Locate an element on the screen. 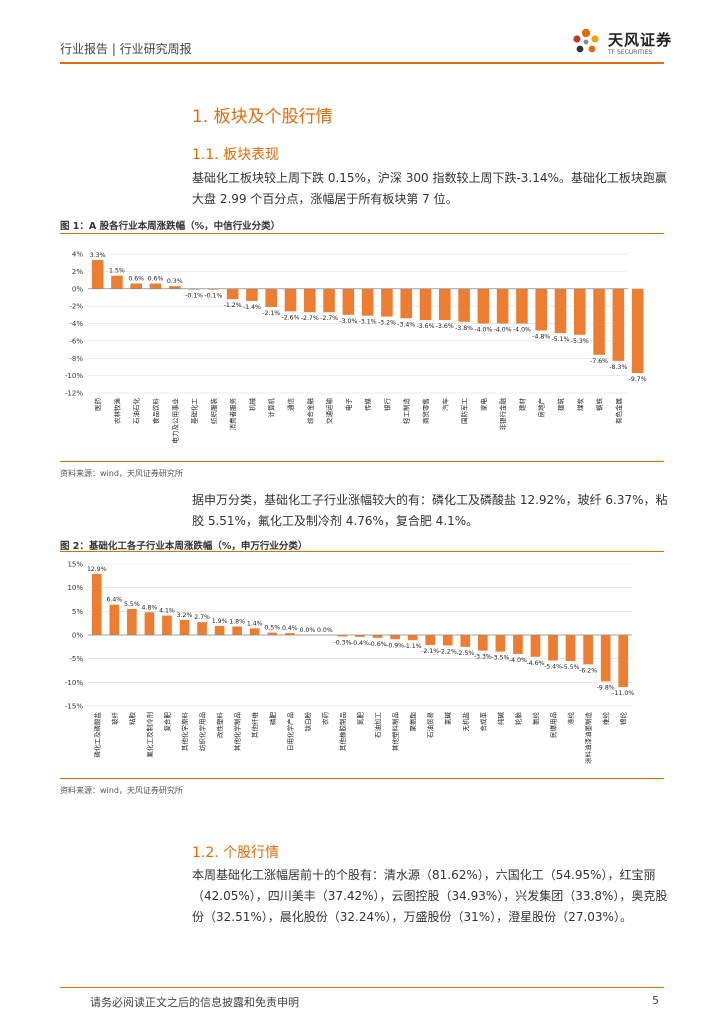 This screenshot has height=1024, width=724. y-tick-label: -15% is located at coordinates (74, 707).